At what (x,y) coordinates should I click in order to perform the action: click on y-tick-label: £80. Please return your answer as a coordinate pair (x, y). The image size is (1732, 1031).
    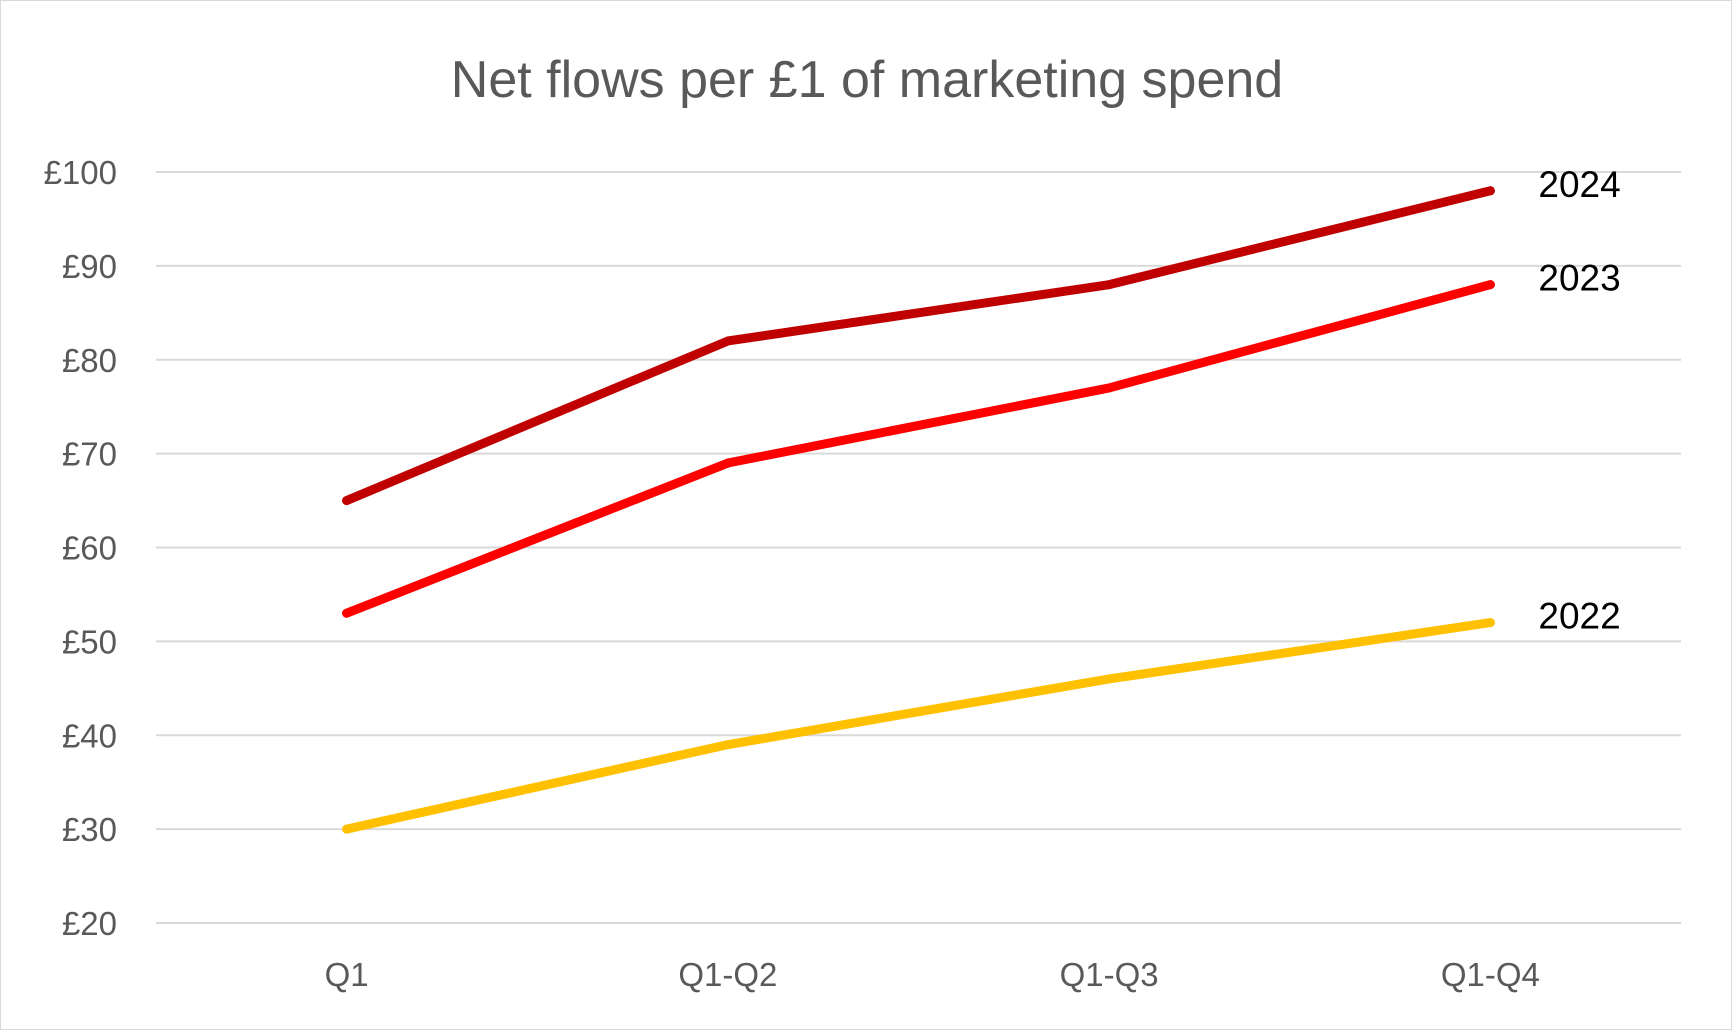
    Looking at the image, I should click on (89, 360).